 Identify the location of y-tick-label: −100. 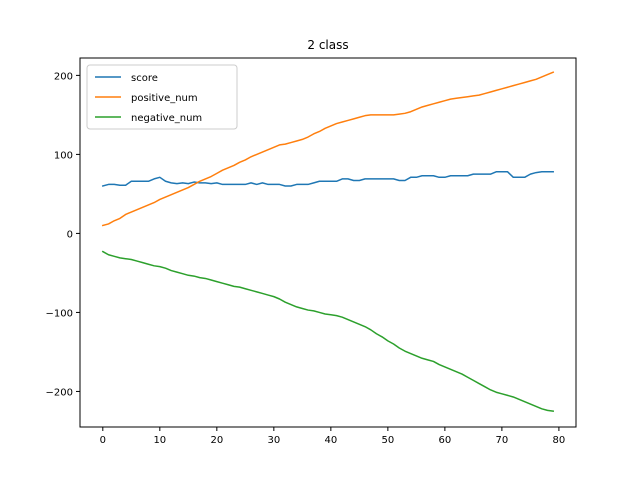
(59, 313).